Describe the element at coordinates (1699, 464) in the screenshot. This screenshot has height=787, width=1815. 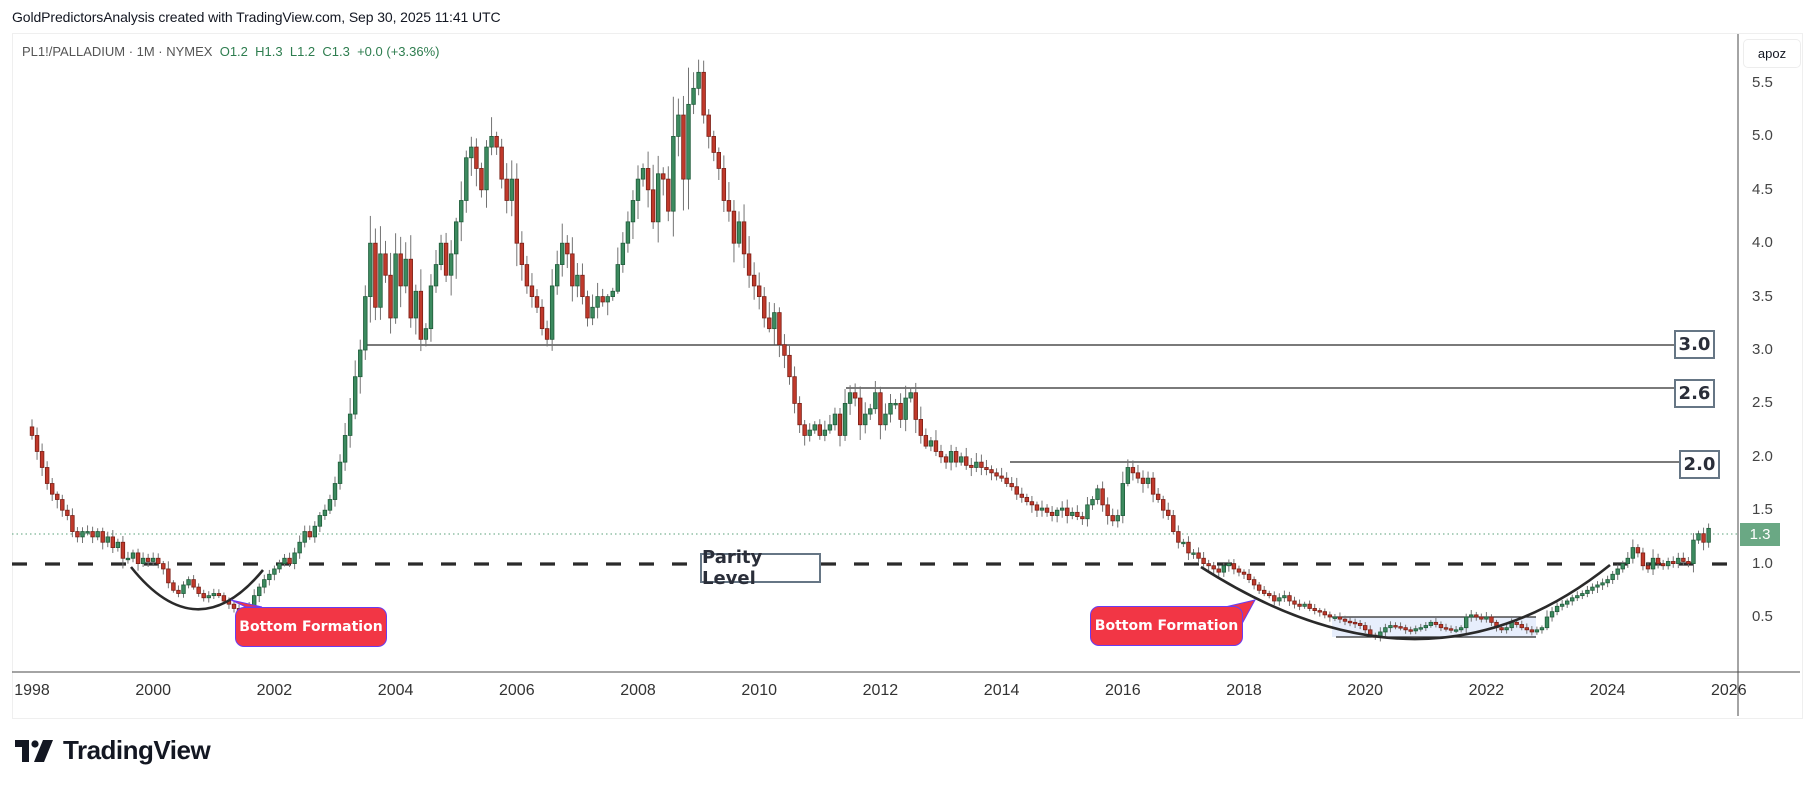
I see `level-2-label: 2.0` at that location.